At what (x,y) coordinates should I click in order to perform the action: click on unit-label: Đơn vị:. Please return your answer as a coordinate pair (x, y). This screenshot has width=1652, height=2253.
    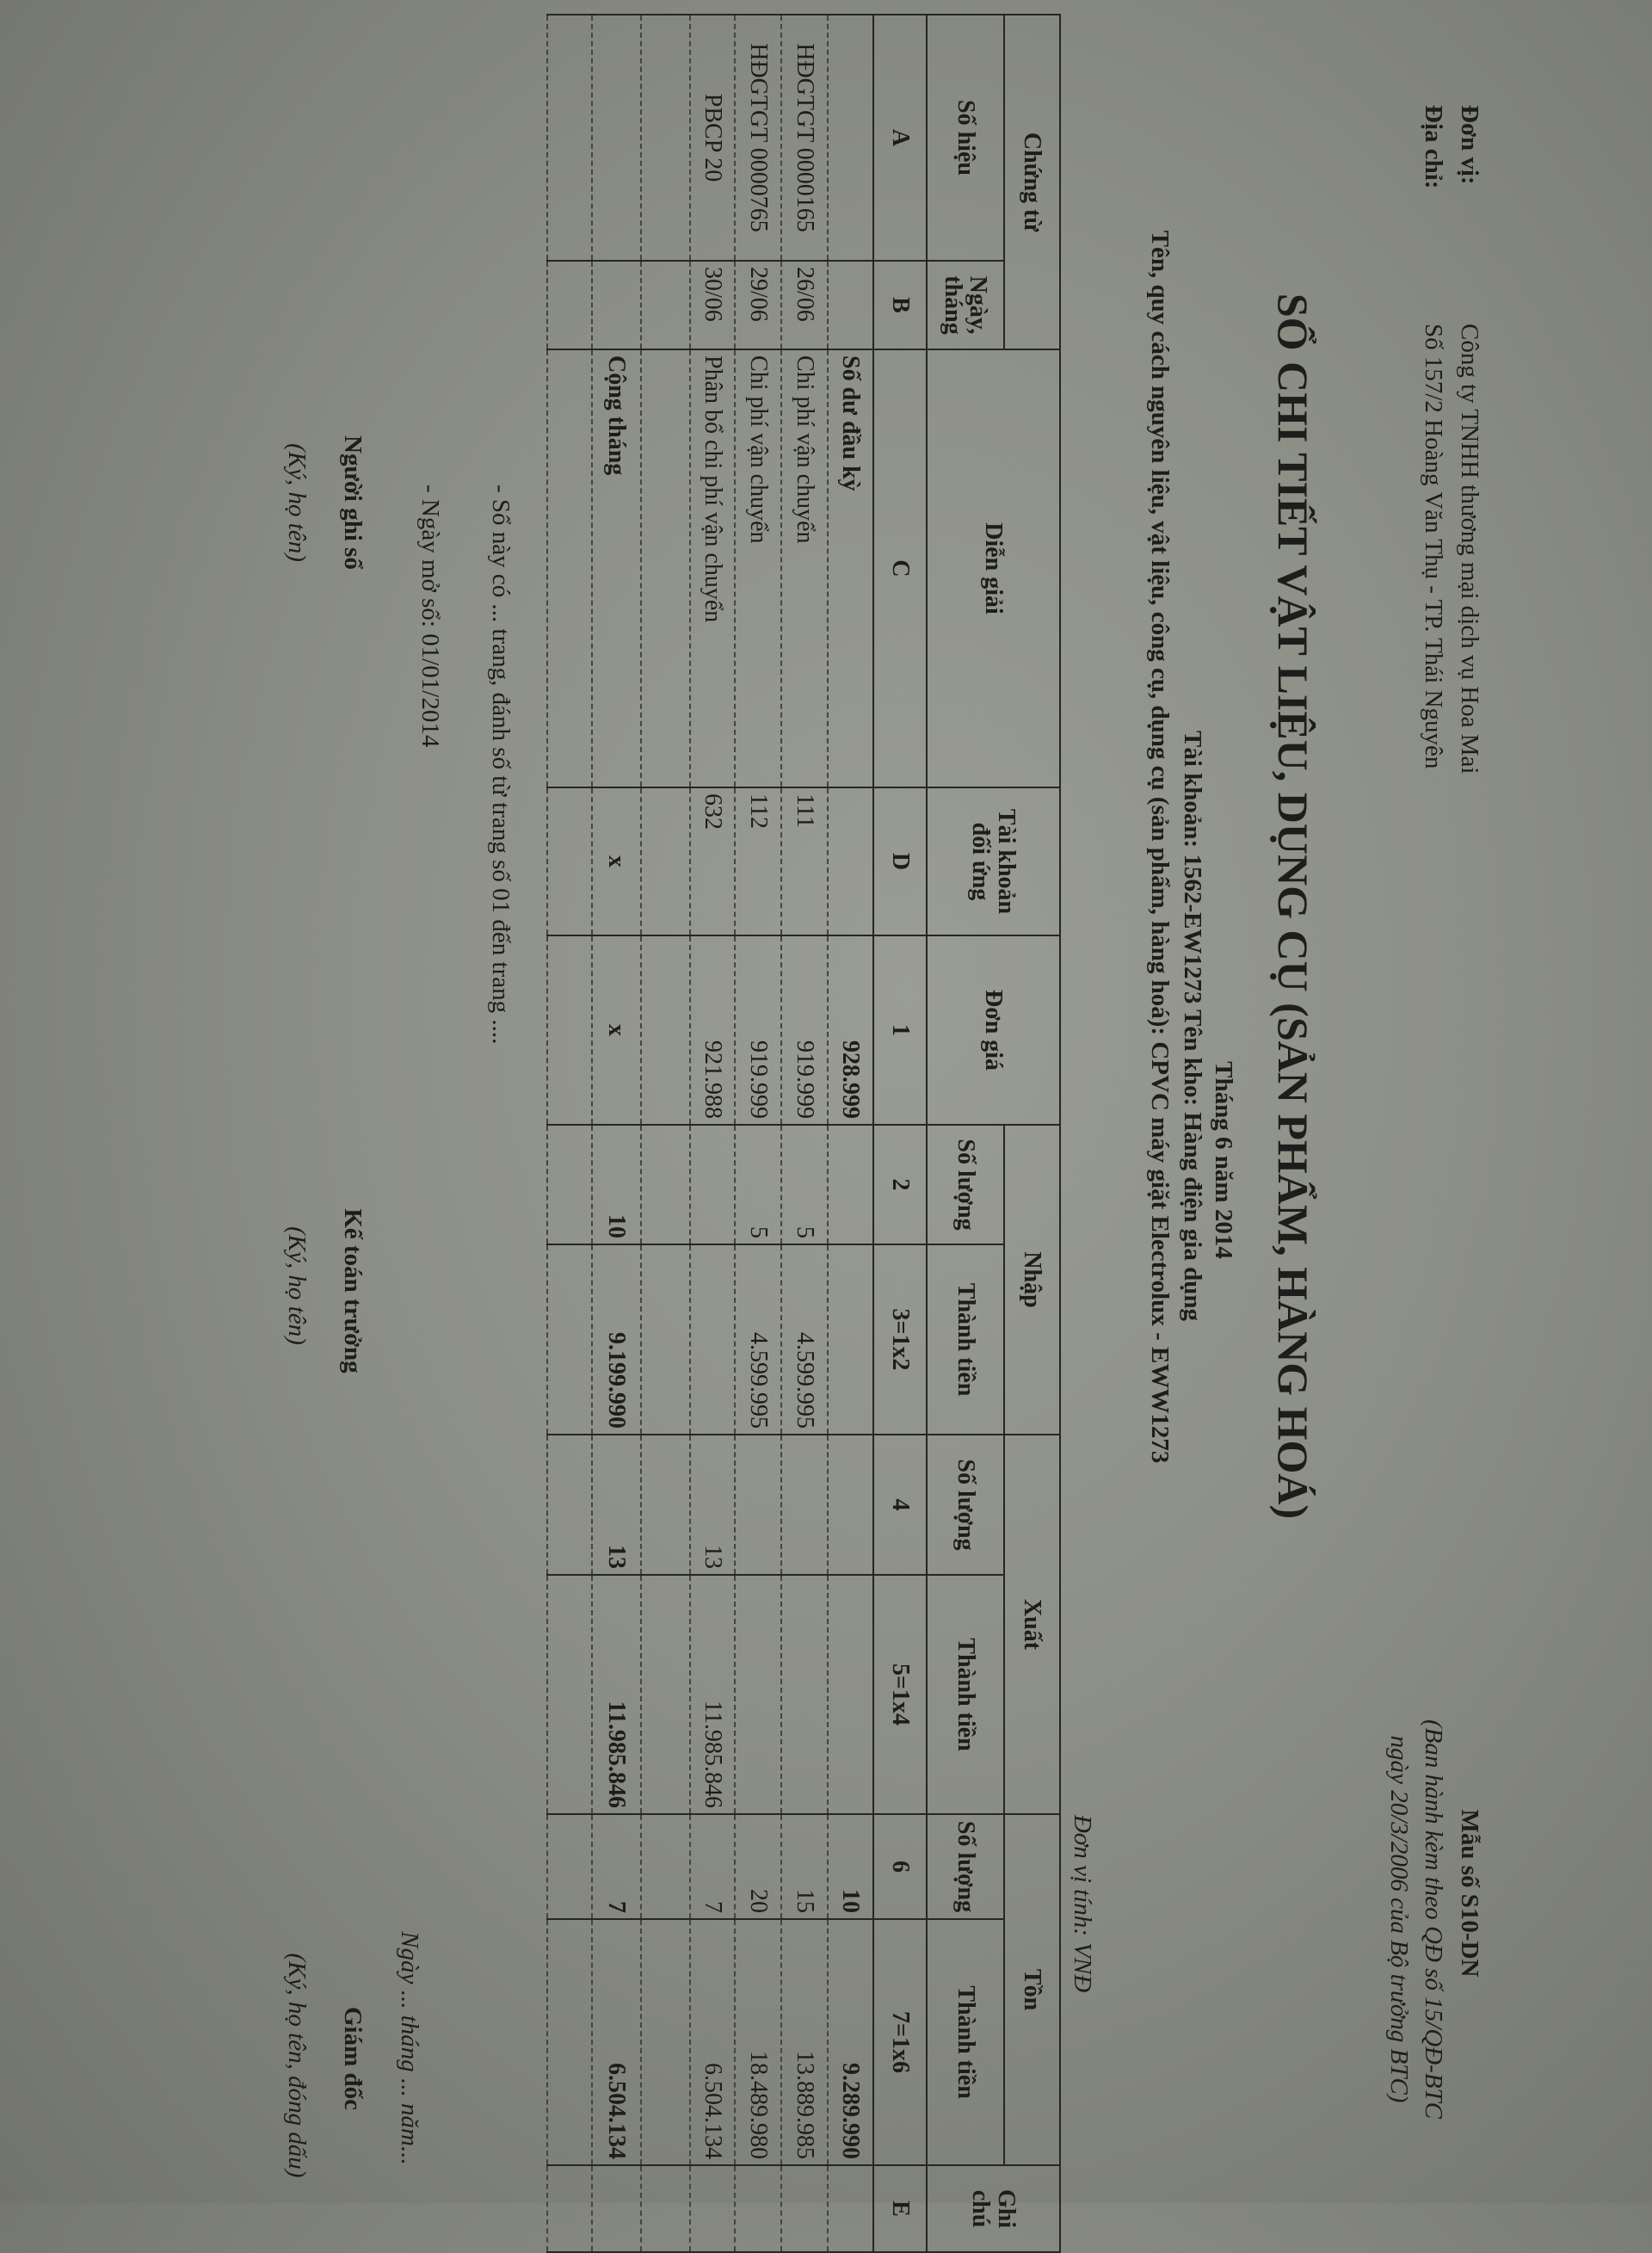
    Looking at the image, I should click on (1469, 145).